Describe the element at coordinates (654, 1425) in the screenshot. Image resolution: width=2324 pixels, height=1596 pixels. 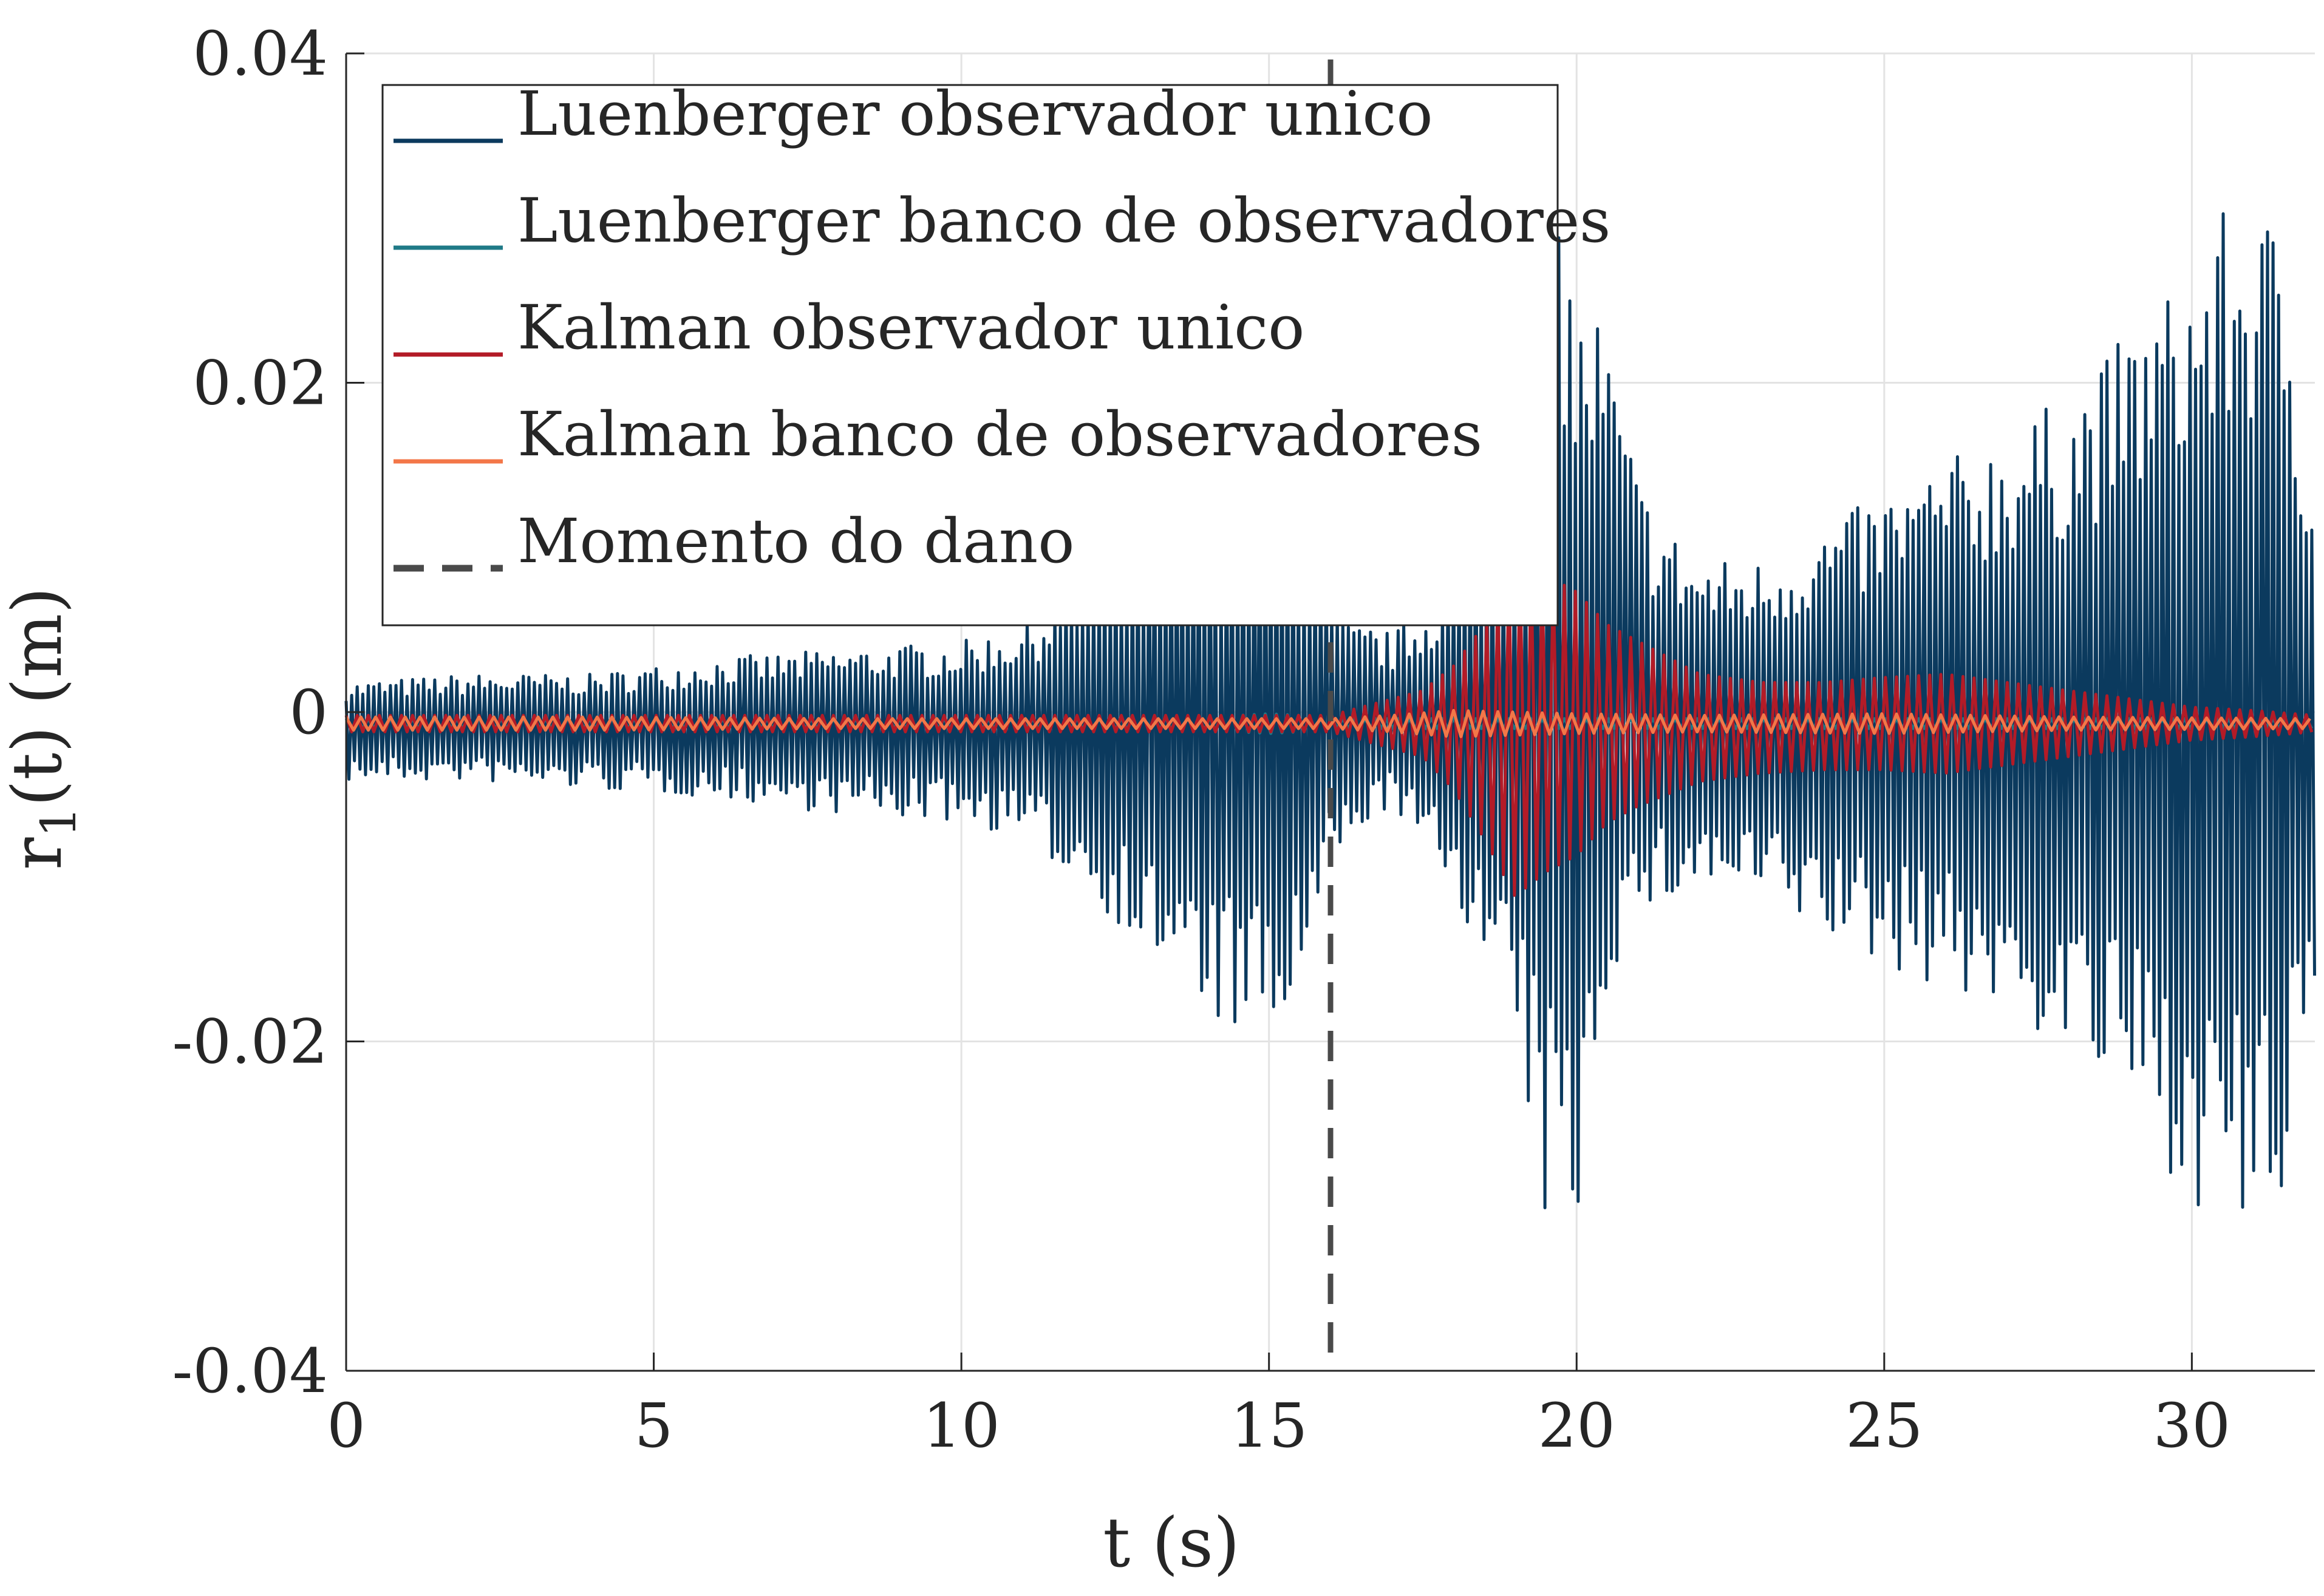
I see `x-tick-label: 5` at that location.